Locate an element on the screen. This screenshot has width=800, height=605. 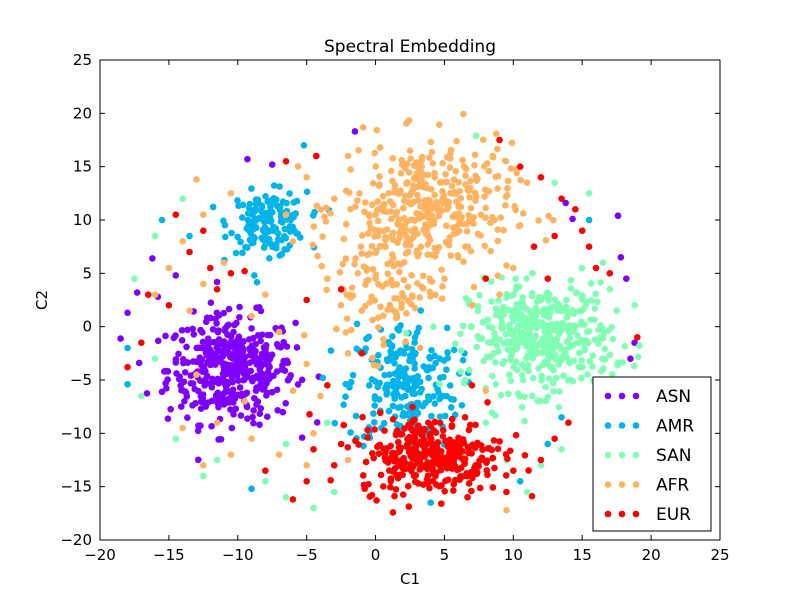
y-tick-label: 10 is located at coordinates (82, 220).